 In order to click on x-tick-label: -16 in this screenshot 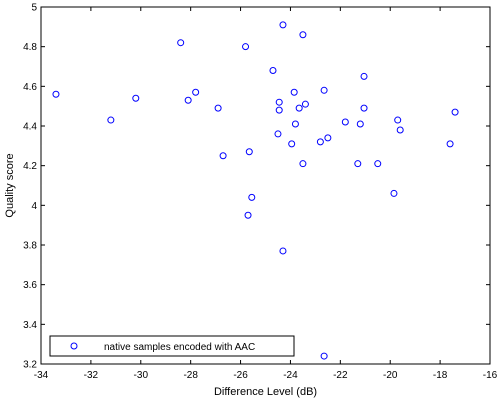, I will do `click(490, 375)`.